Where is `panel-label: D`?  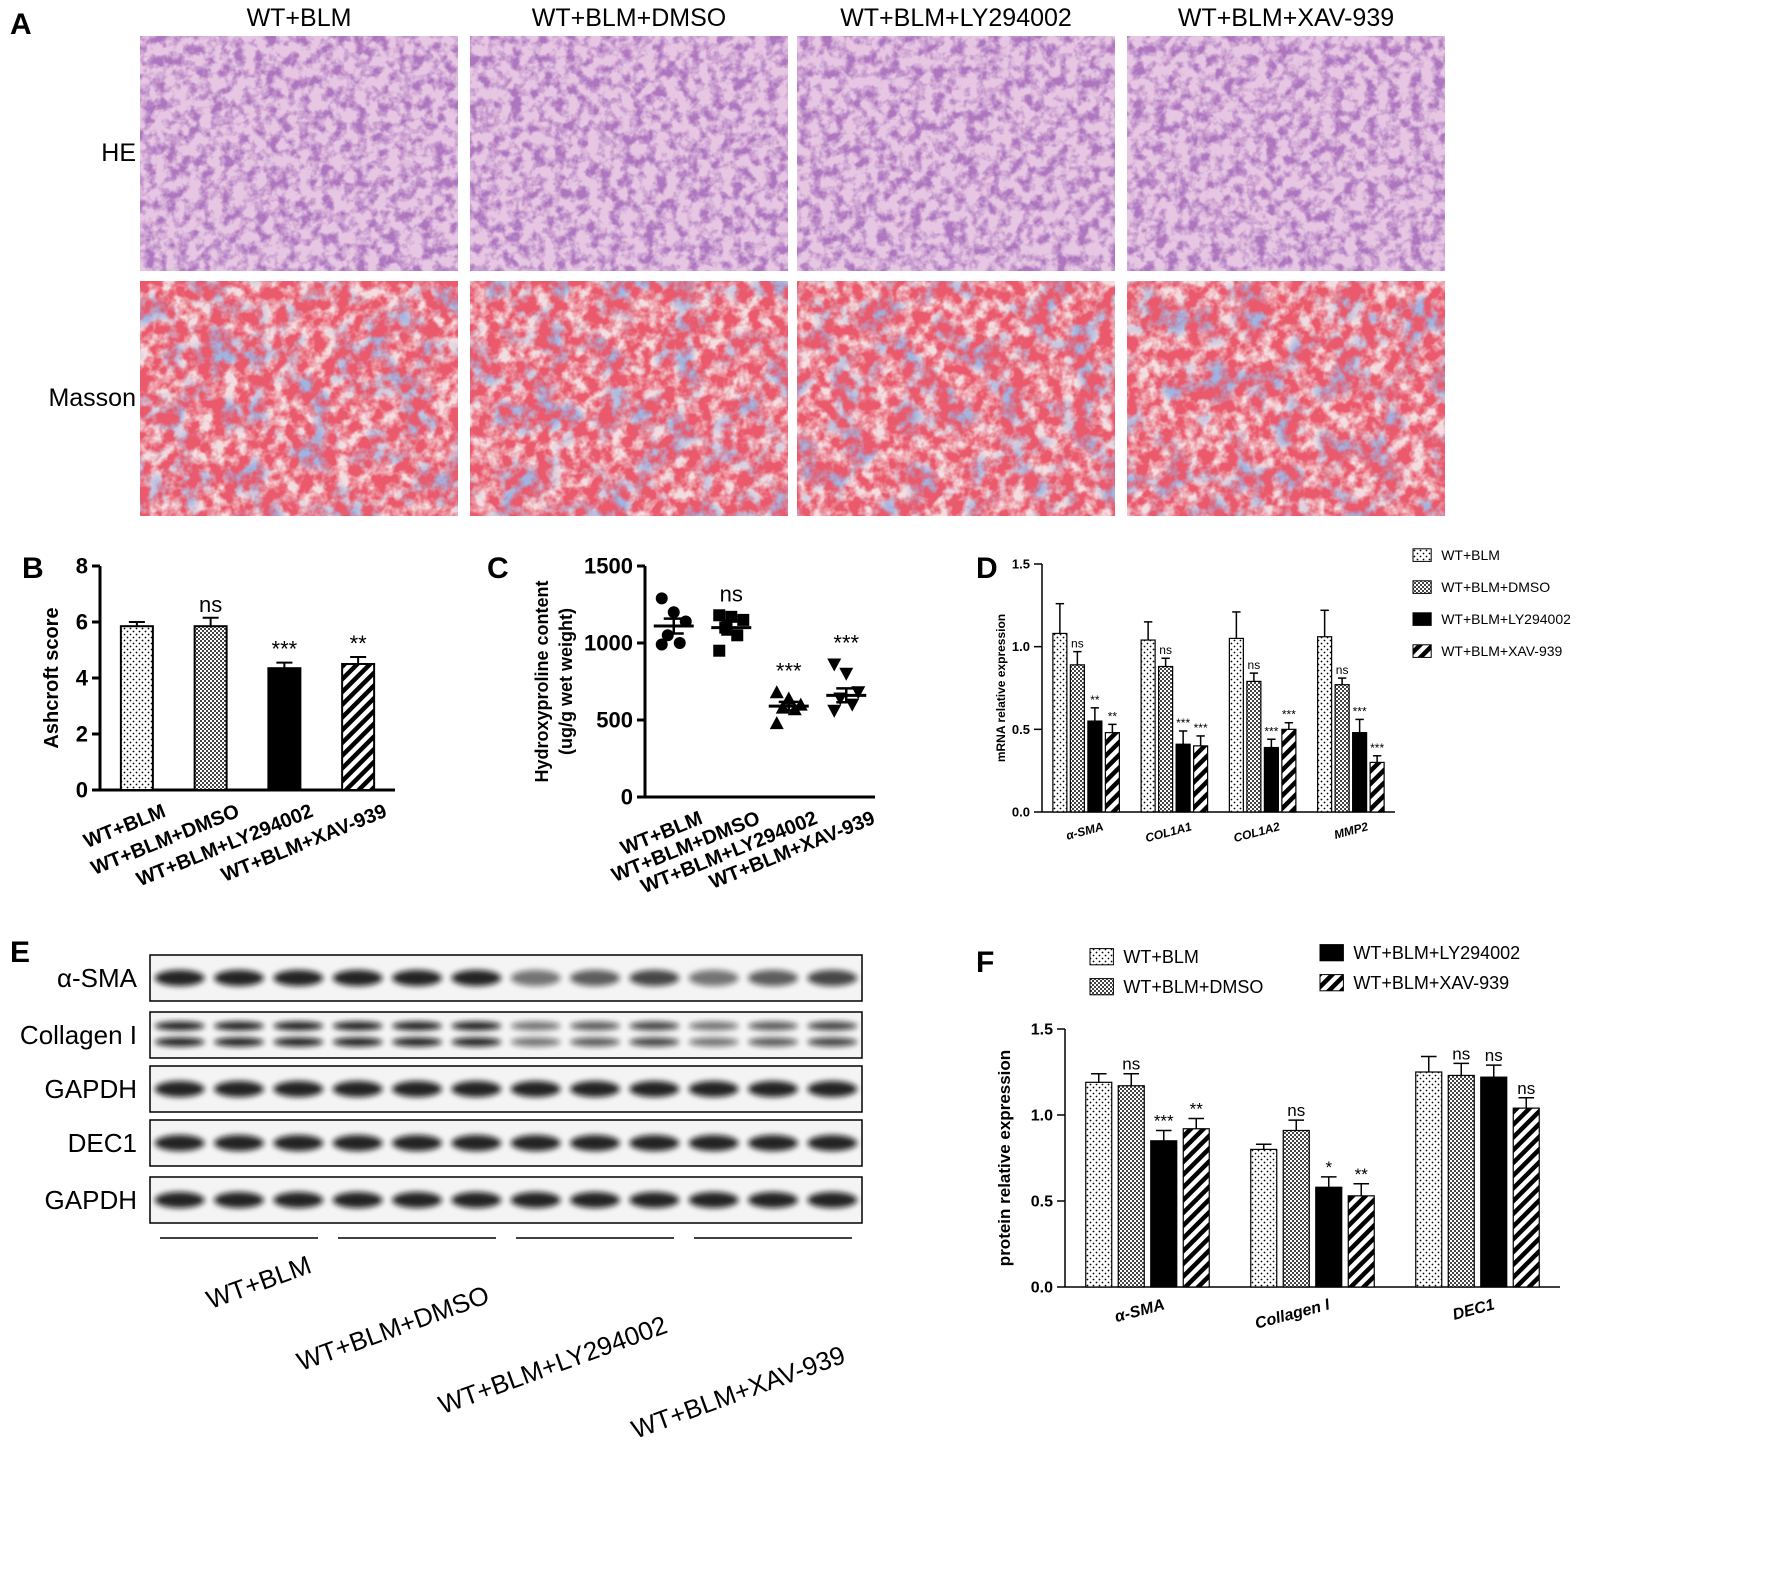
panel-label: D is located at coordinates (987, 568).